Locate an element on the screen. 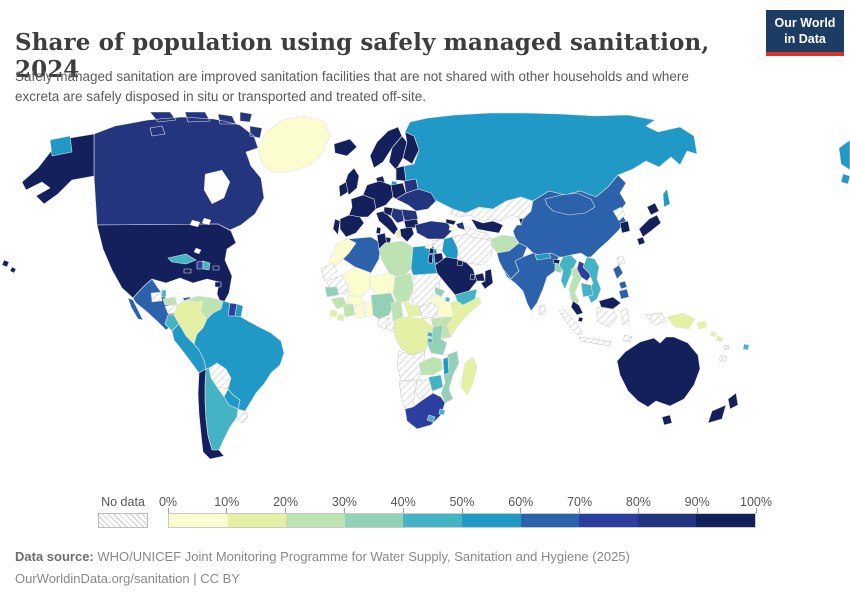 Image resolution: width=850 pixels, height=600 pixels. country-solomon-islands is located at coordinates (716, 336).